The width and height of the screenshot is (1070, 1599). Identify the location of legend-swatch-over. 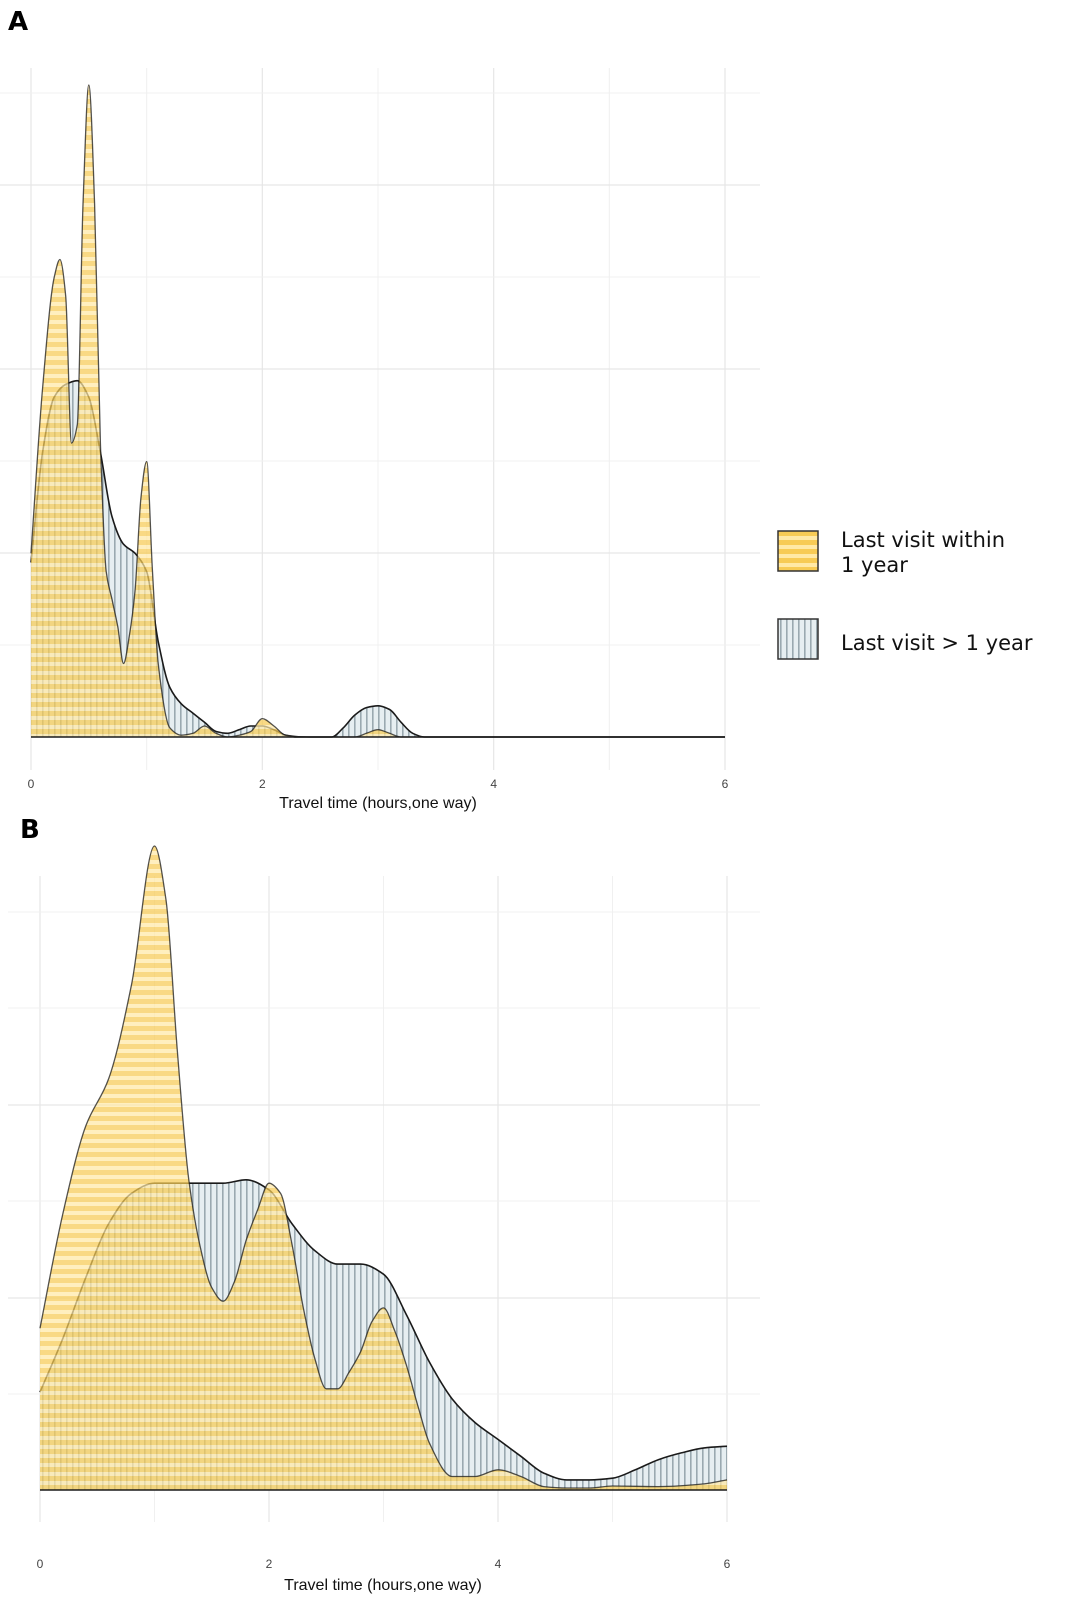
(798, 639).